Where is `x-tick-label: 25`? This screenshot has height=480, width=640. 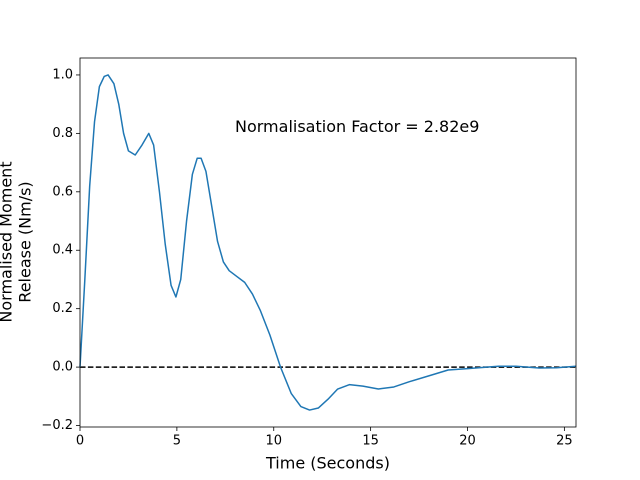 x-tick-label: 25 is located at coordinates (564, 441).